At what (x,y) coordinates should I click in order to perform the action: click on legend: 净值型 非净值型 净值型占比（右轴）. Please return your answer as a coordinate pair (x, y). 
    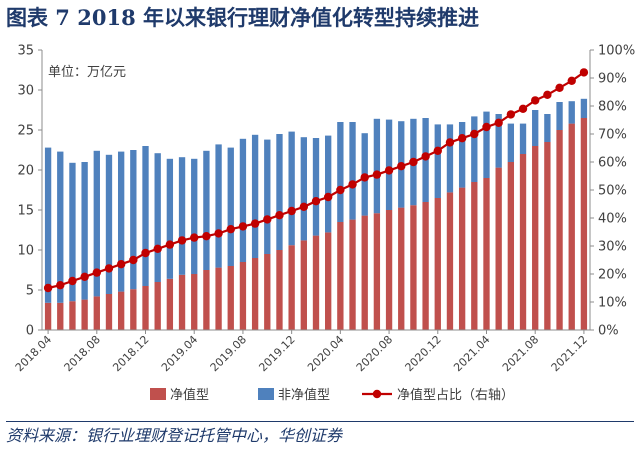
    Looking at the image, I should click on (332, 395).